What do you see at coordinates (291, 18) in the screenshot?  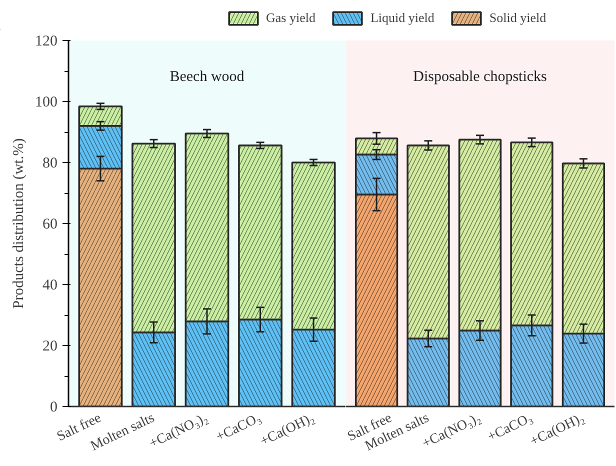 I see `legend-label: Gas yield` at bounding box center [291, 18].